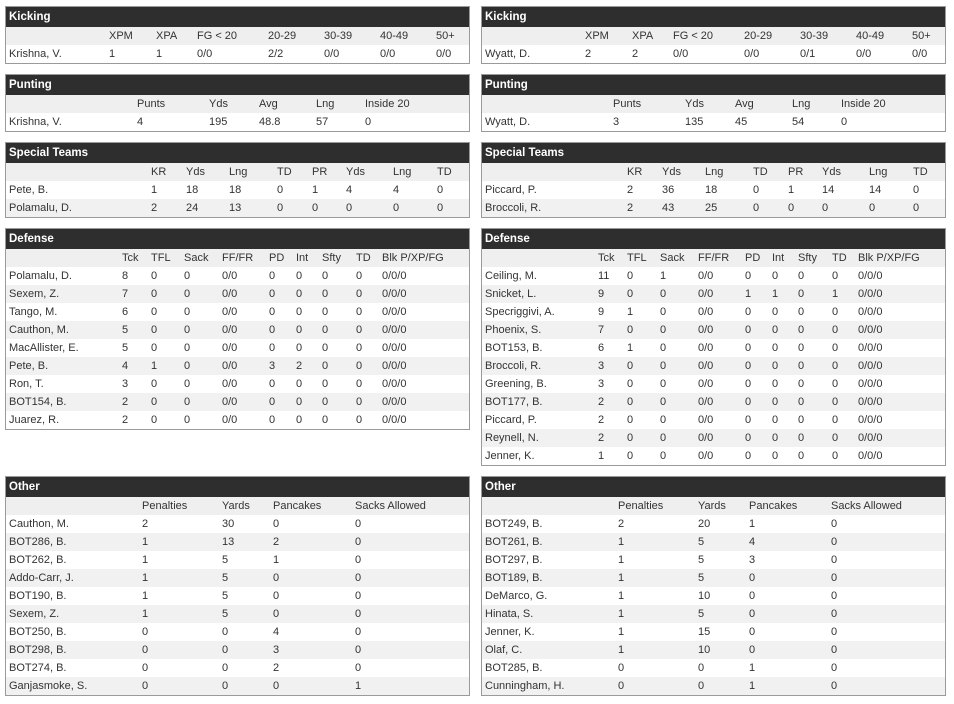  Describe the element at coordinates (133, 294) in the screenshot. I see `stat-cell: 7` at that location.